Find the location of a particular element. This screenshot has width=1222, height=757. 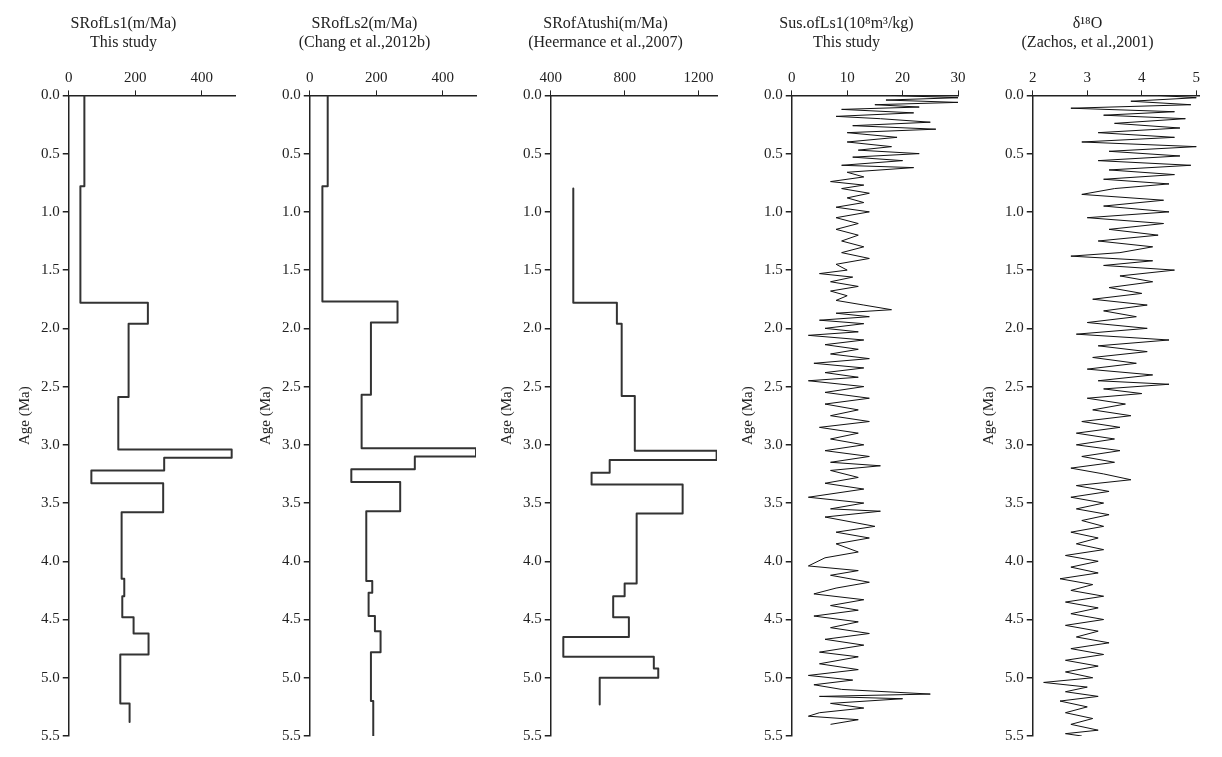

chart-subtitle: (Heermance et al.,2007) is located at coordinates (605, 42).